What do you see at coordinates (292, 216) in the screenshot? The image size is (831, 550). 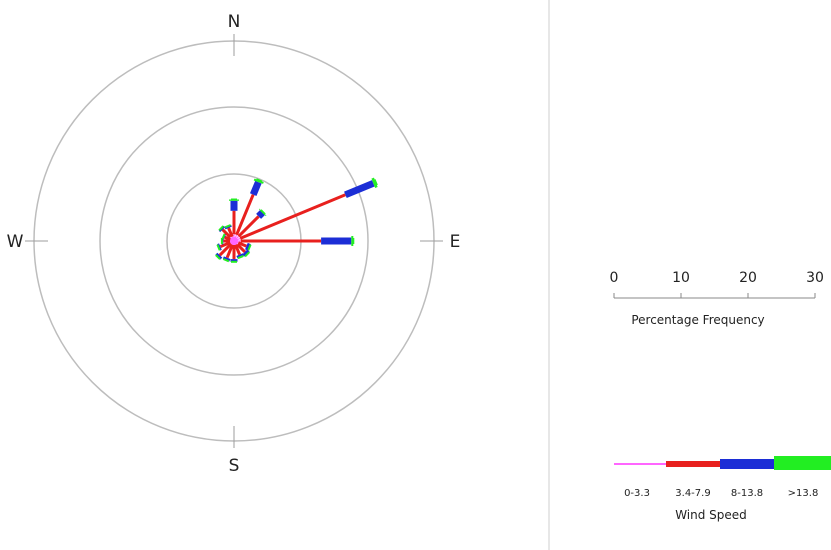 I see `petal-67.5-bin-1` at bounding box center [292, 216].